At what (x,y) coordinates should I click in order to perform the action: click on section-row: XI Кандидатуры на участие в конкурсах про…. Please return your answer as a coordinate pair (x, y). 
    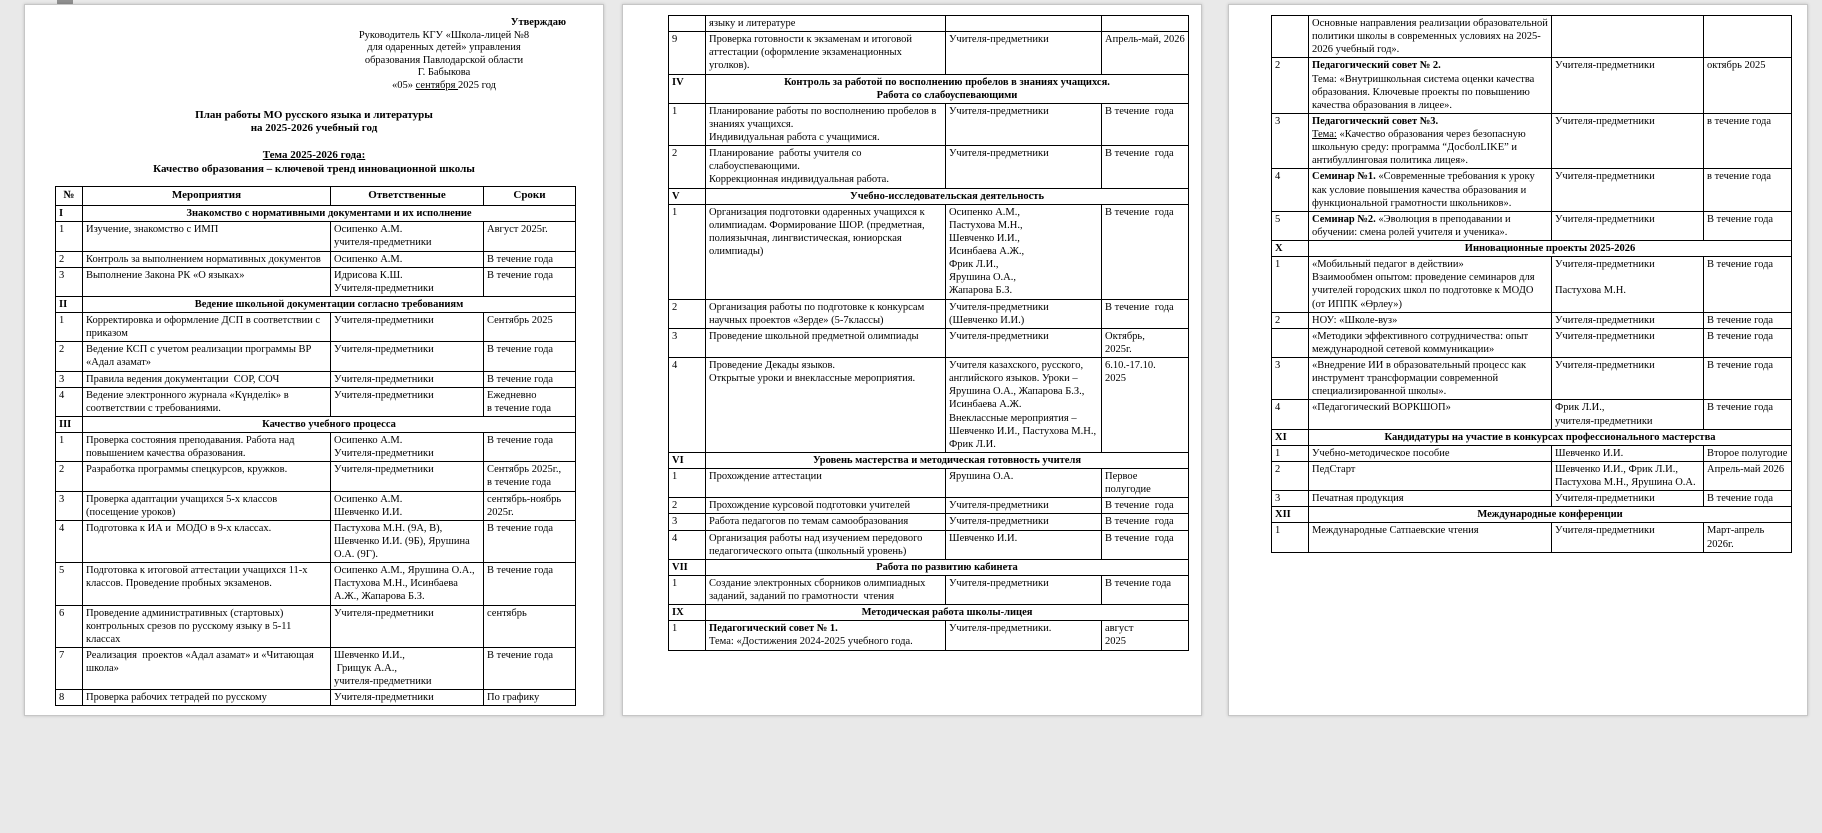
    Looking at the image, I should click on (1531, 437).